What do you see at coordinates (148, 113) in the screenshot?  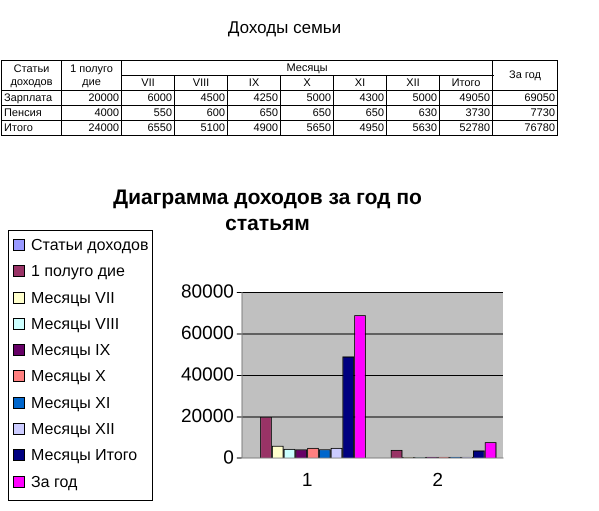 I see `text: 550` at bounding box center [148, 113].